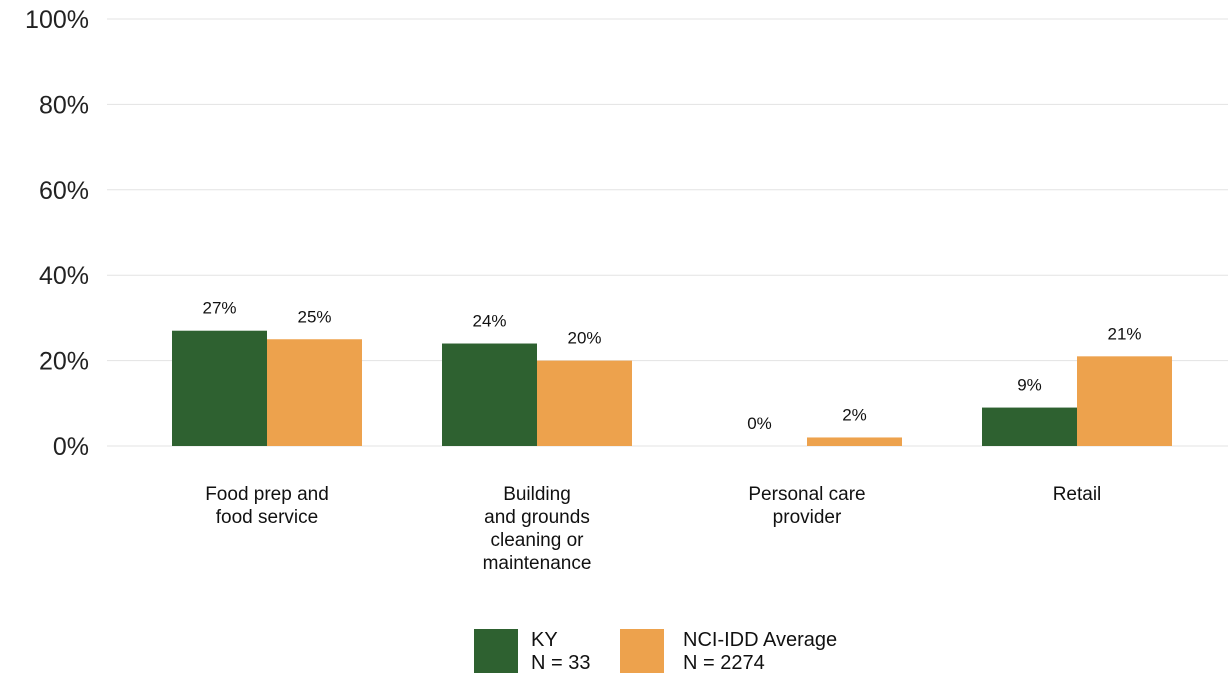 The width and height of the screenshot is (1228, 677). I want to click on data-label: 9%, so click(1029, 385).